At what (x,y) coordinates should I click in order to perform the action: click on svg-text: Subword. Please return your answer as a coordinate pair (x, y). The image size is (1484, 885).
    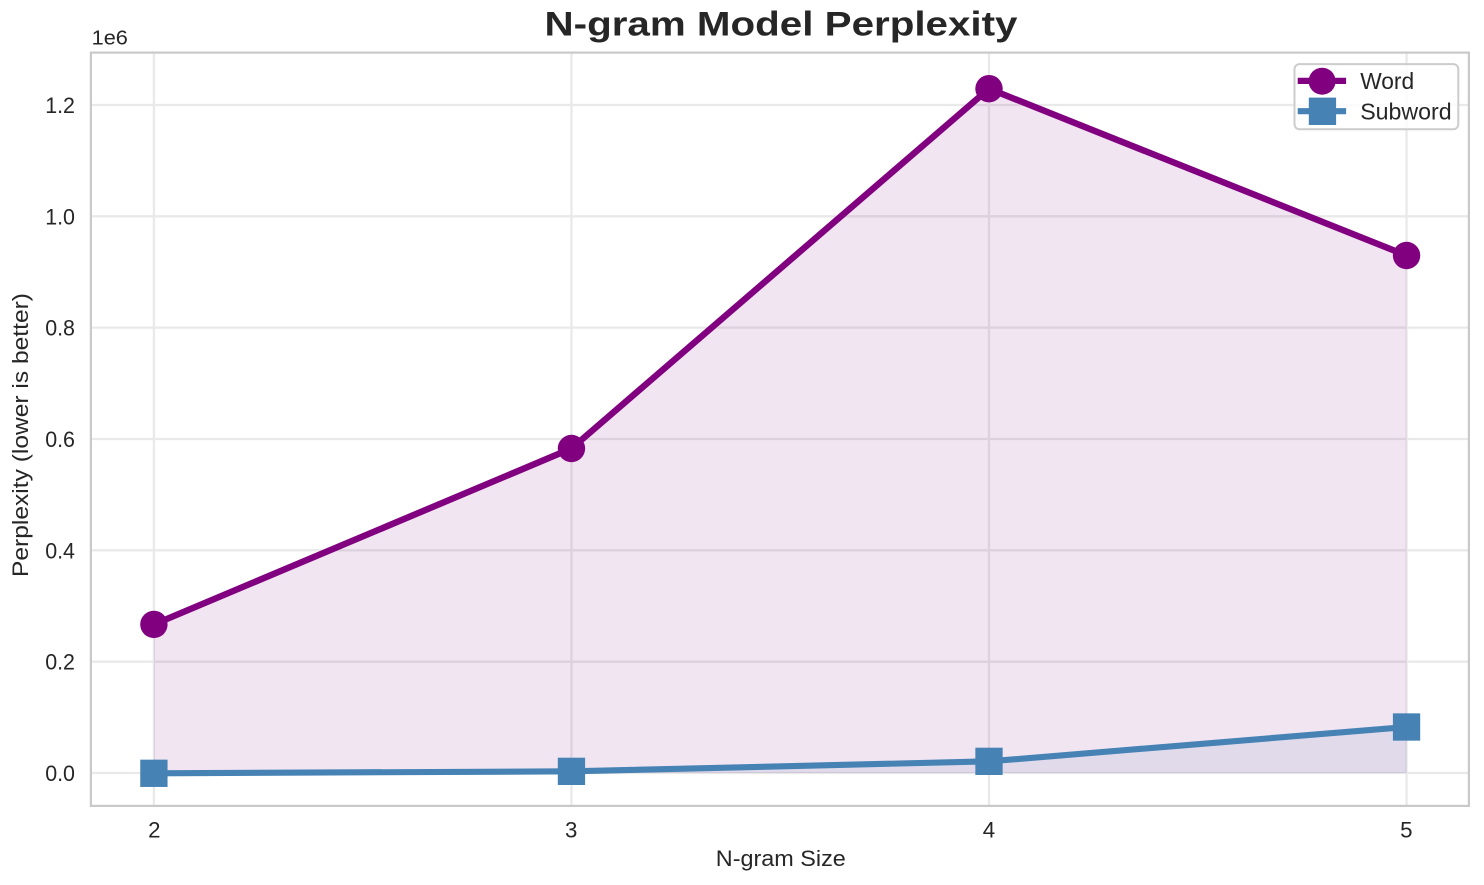
    Looking at the image, I should click on (1406, 112).